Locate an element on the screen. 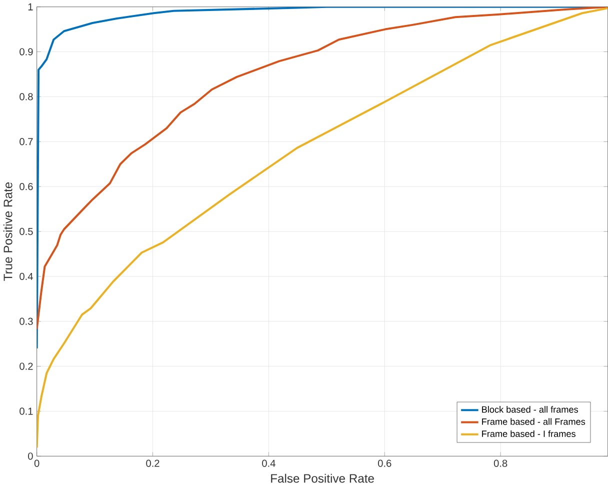 Image resolution: width=608 pixels, height=486 pixels. y-tick-label: 0.7 is located at coordinates (26, 142).